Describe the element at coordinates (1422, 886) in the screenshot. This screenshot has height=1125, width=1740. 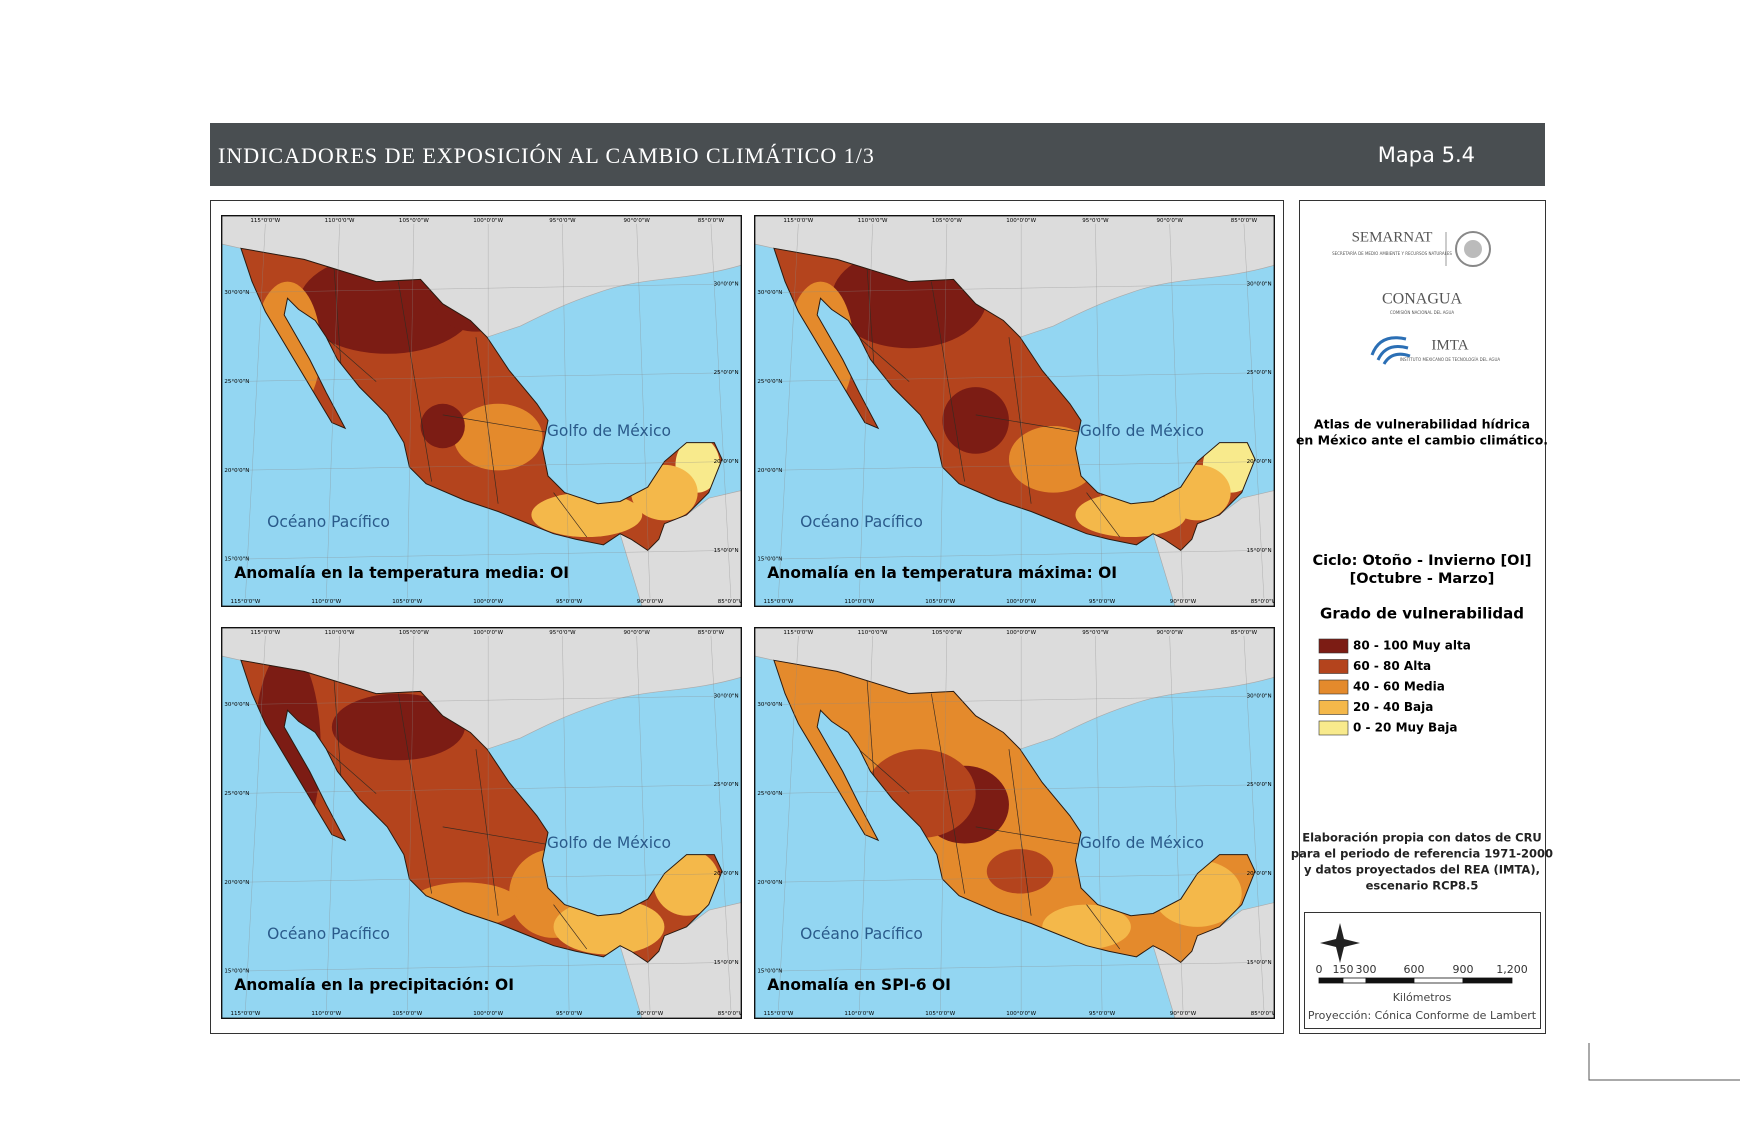
I see `source-line: escenario RCP8.5` at that location.